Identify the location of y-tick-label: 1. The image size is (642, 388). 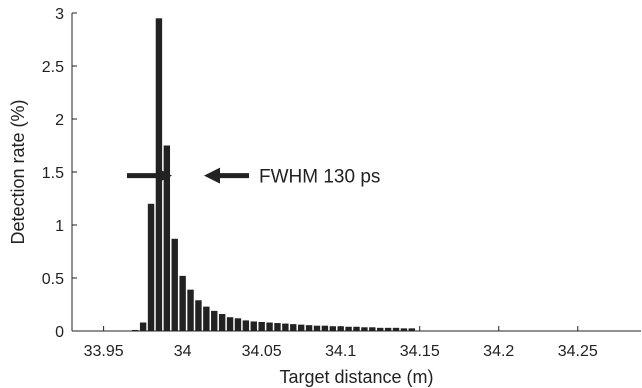
(59, 226).